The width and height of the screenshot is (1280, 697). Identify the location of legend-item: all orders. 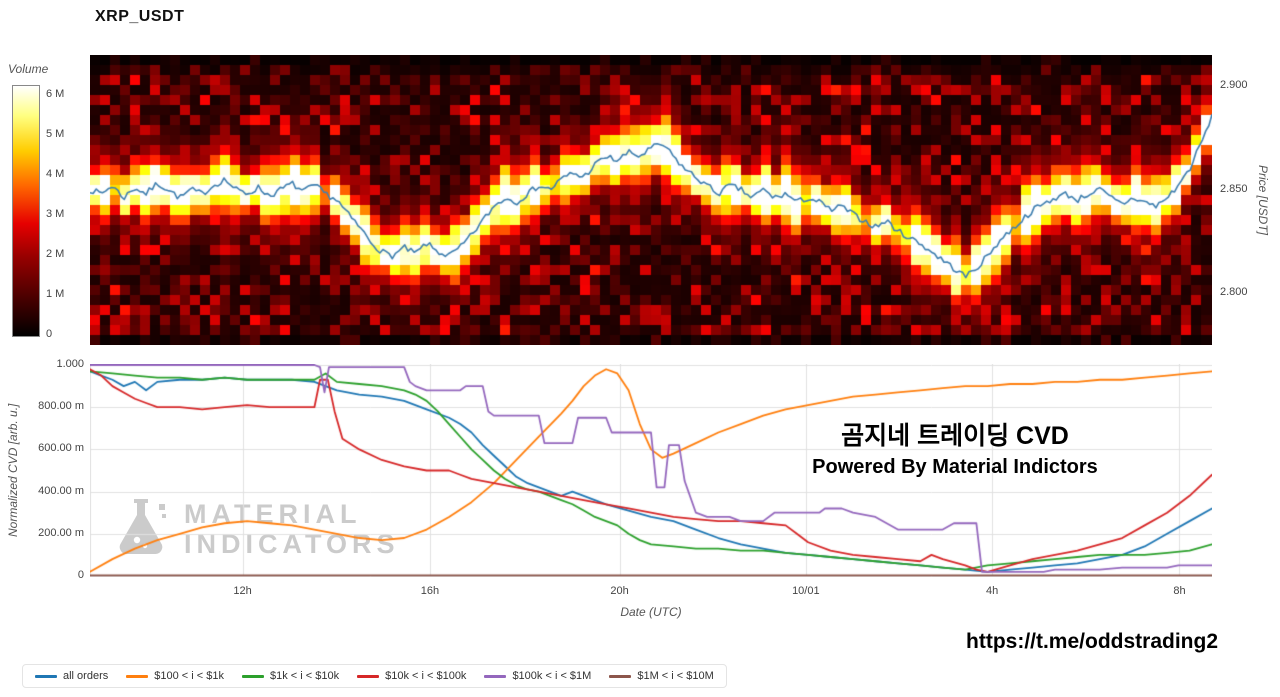
(71, 676).